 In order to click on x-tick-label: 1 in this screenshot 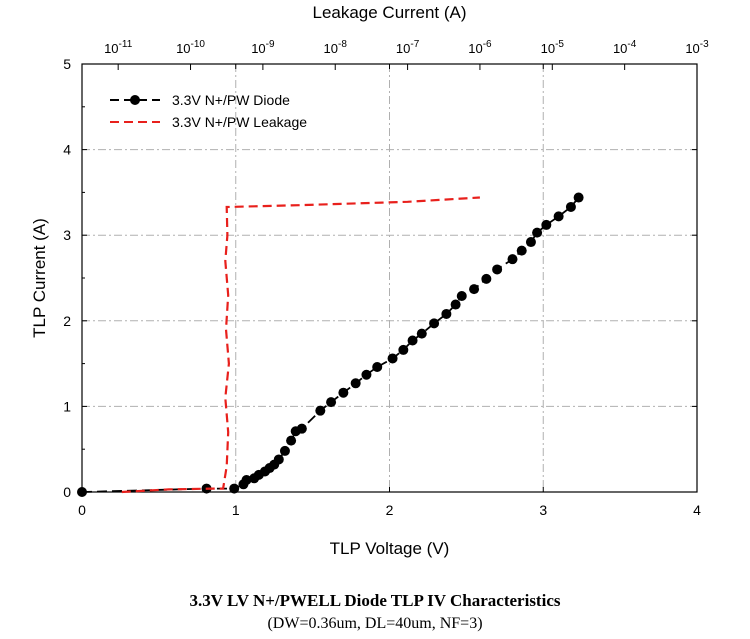, I will do `click(236, 510)`.